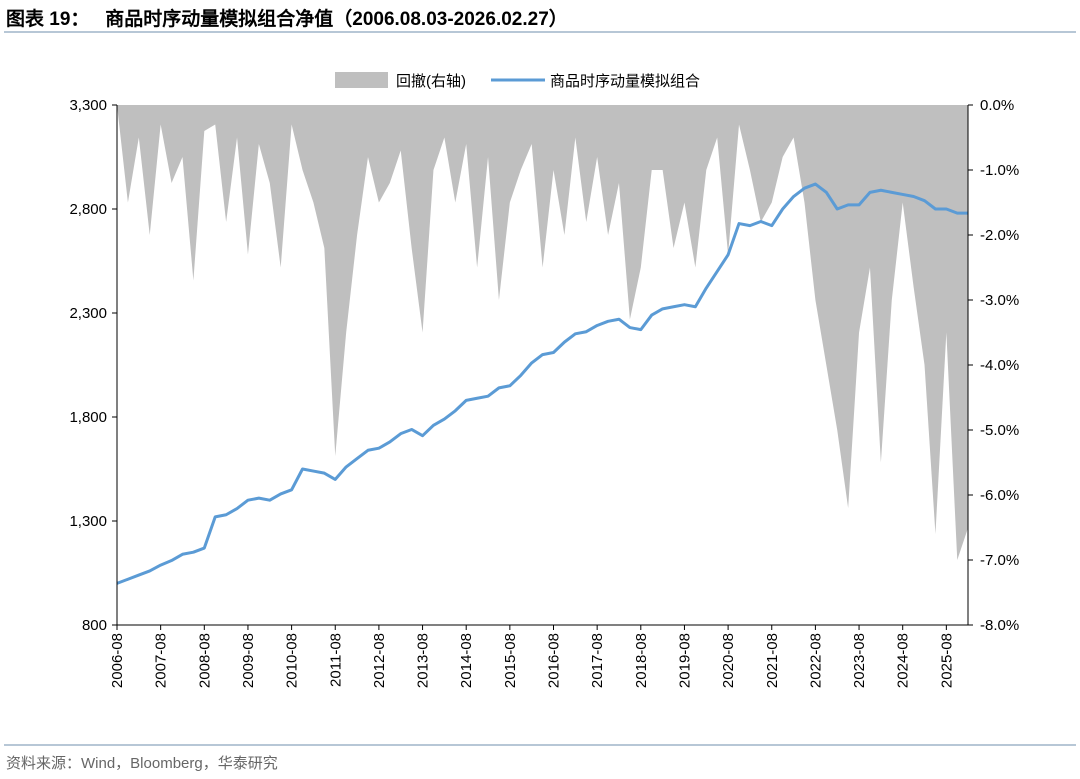 The width and height of the screenshot is (1080, 779). Describe the element at coordinates (999, 430) in the screenshot. I see `right-tick-label: -5.0%` at that location.